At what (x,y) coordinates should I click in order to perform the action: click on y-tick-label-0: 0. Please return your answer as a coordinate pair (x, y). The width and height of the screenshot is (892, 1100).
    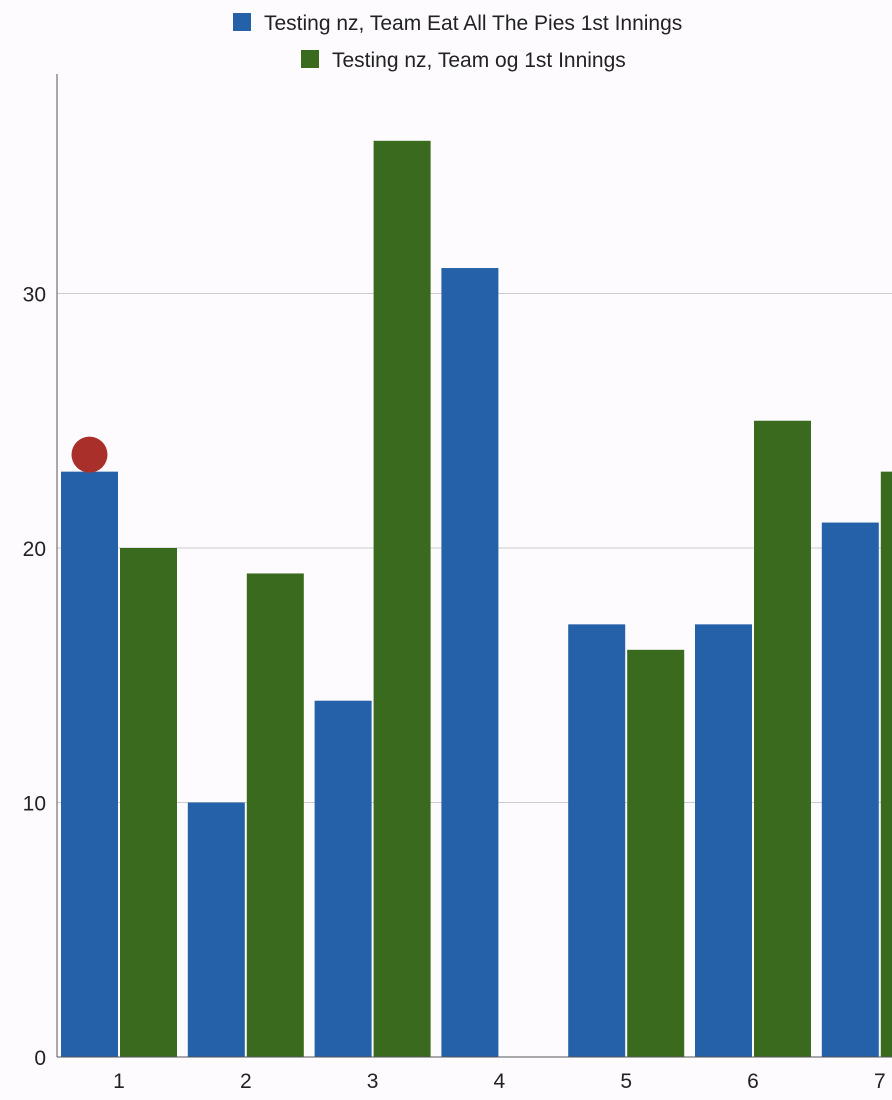
    Looking at the image, I should click on (40, 1058).